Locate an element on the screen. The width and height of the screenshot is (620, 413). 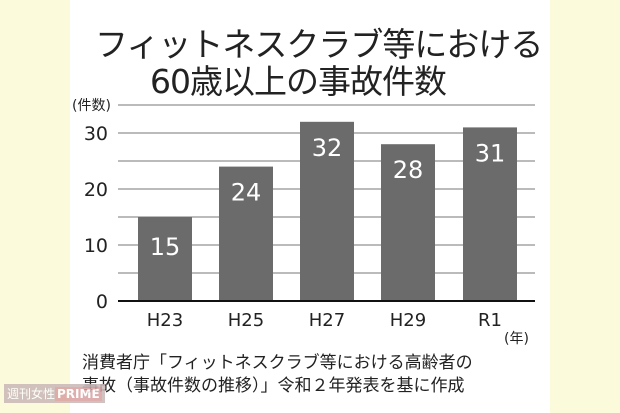
y-tick-label: 30 is located at coordinates (96, 134).